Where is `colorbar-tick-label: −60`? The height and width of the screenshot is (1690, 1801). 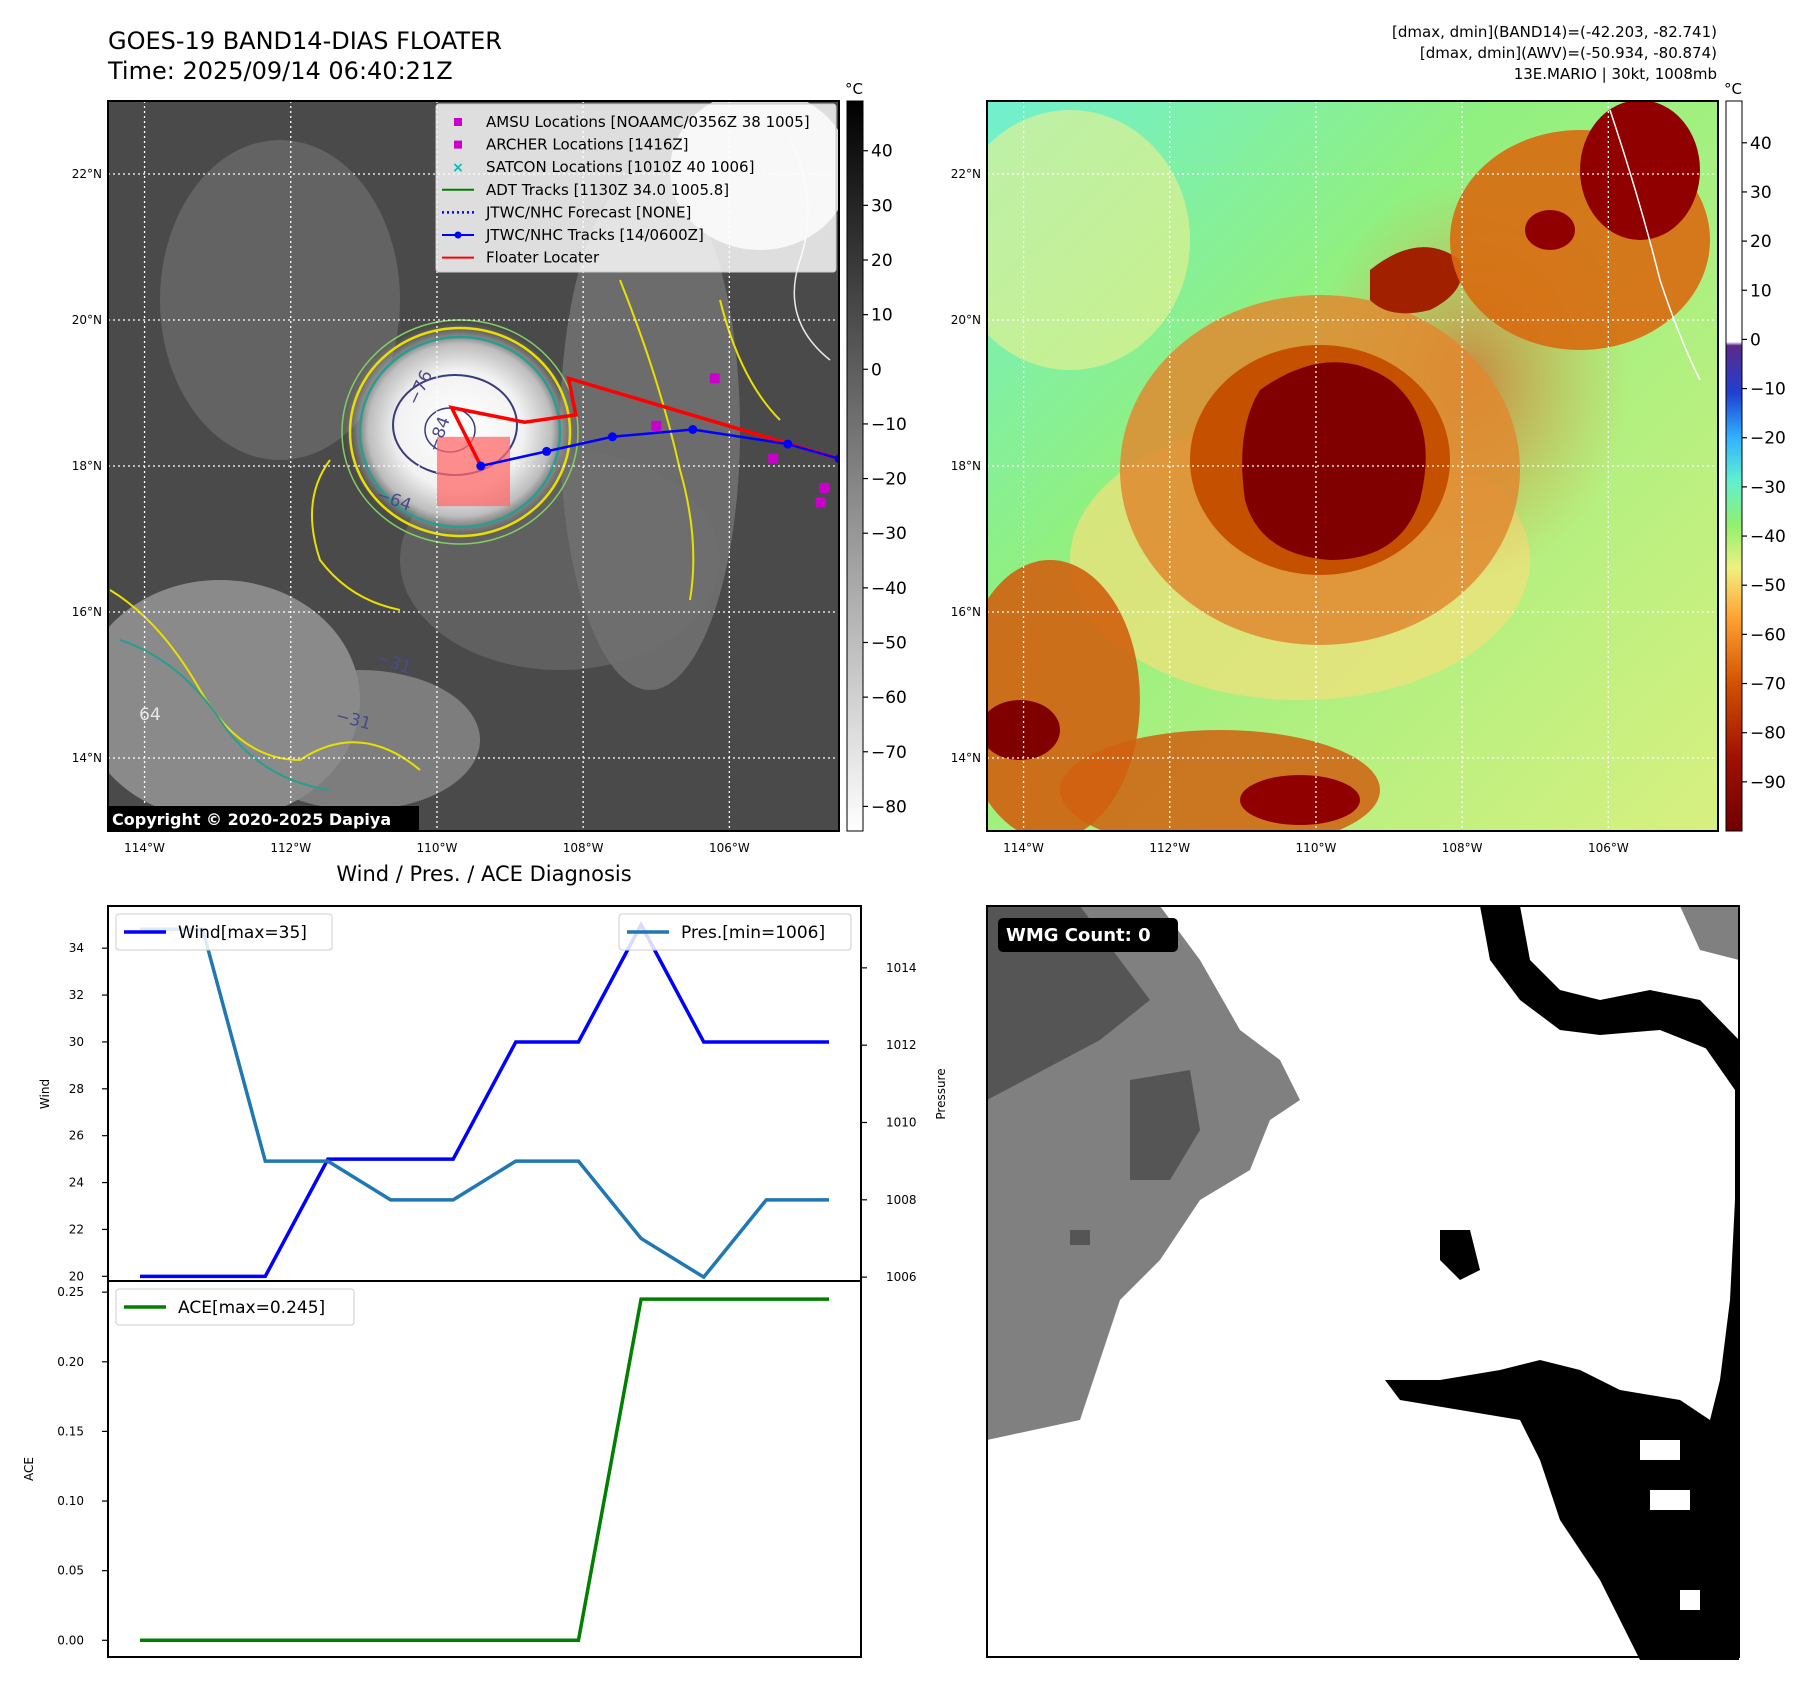 colorbar-tick-label: −60 is located at coordinates (1768, 635).